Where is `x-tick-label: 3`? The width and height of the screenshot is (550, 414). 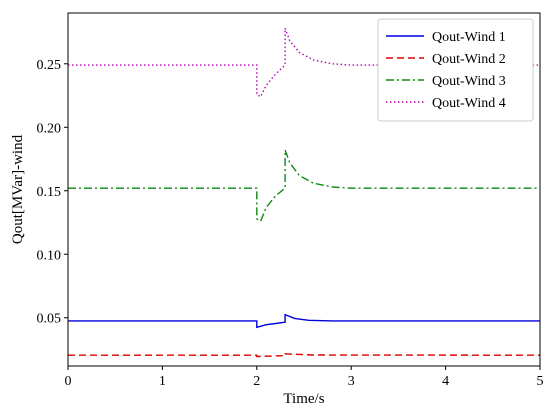
x-tick-label: 3 is located at coordinates (351, 381).